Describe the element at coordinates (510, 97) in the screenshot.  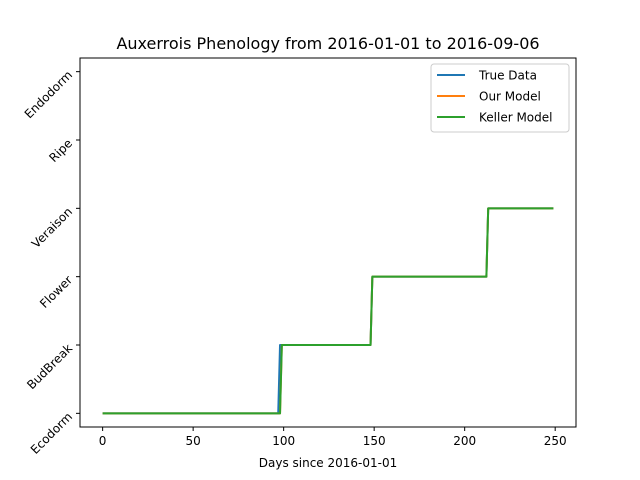
I see `legend-label-1: Our Model` at that location.